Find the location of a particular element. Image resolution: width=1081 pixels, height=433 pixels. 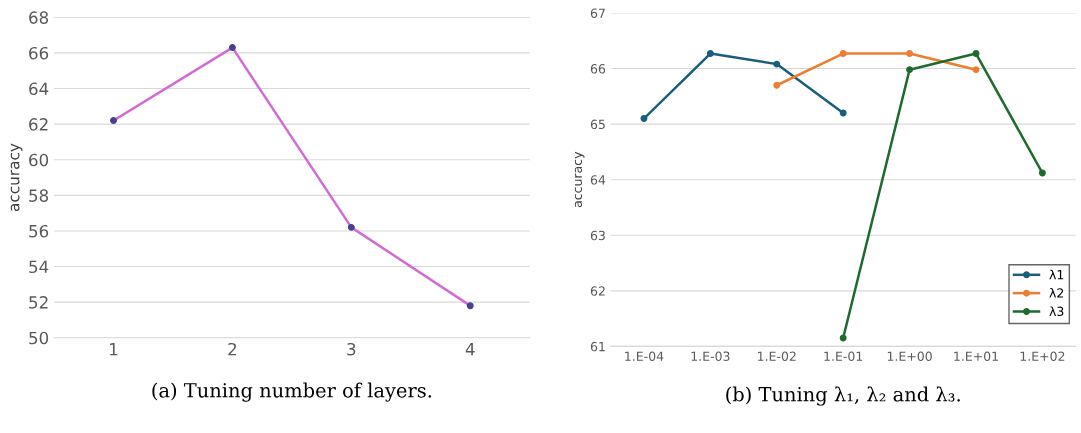

legend-label: λ1 is located at coordinates (1056, 274).